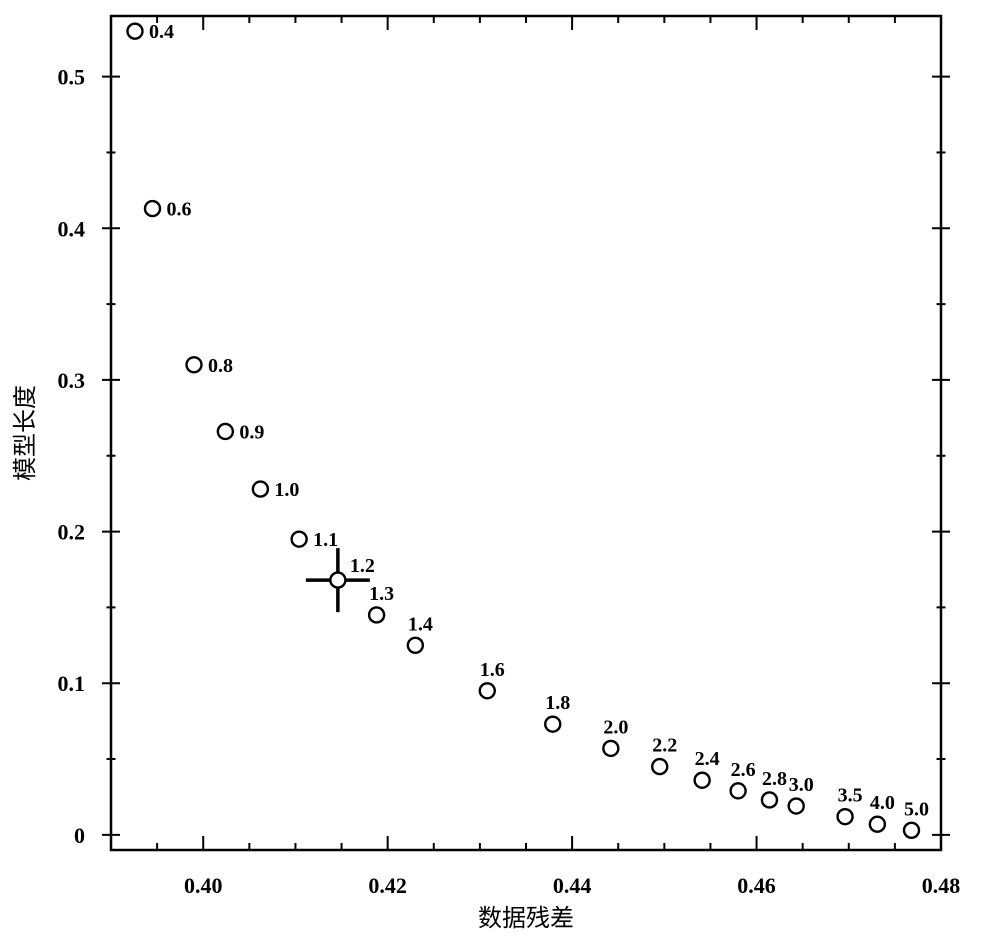  I want to click on data-point-label: 1.8, so click(557, 703).